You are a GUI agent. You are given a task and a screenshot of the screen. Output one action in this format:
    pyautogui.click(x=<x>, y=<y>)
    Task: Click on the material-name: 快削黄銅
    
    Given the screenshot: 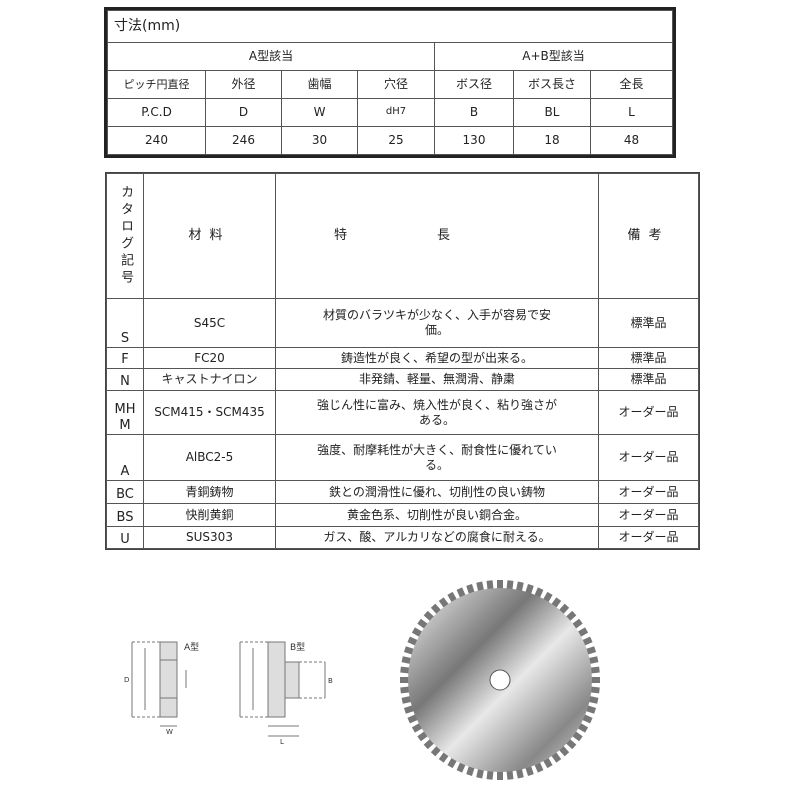 What is the action you would take?
    pyautogui.click(x=209, y=515)
    